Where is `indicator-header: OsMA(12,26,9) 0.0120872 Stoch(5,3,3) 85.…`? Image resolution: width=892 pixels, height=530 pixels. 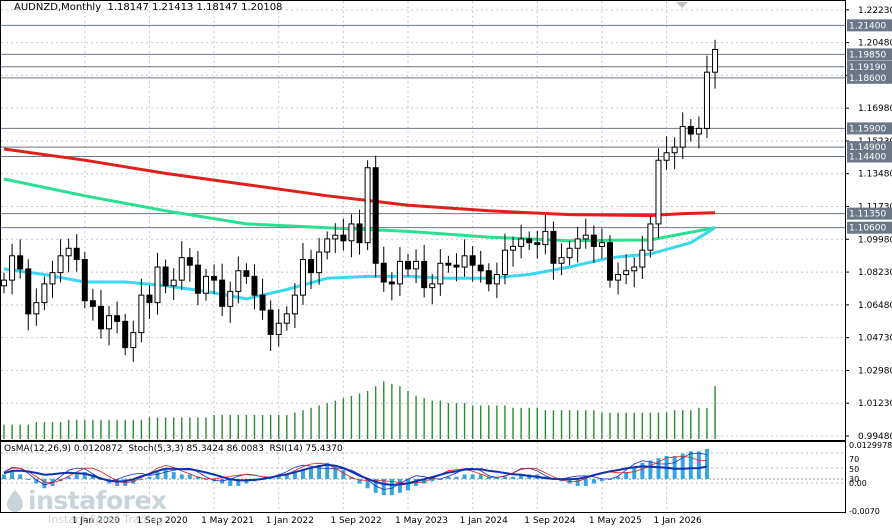
indicator-header: OsMA(12,26,9) 0.0120872 Stoch(5,3,3) 85.… is located at coordinates (173, 449).